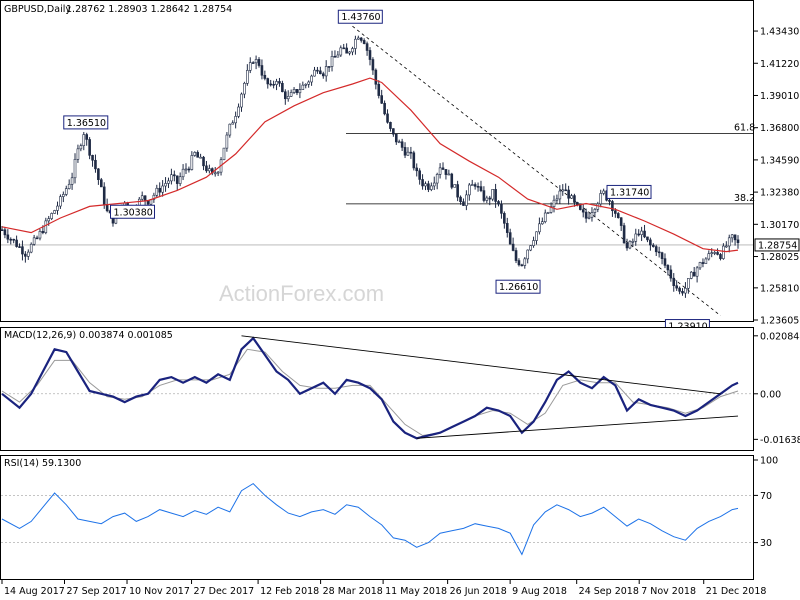 Image resolution: width=800 pixels, height=600 pixels. I want to click on macd-trendline, so click(481, 365).